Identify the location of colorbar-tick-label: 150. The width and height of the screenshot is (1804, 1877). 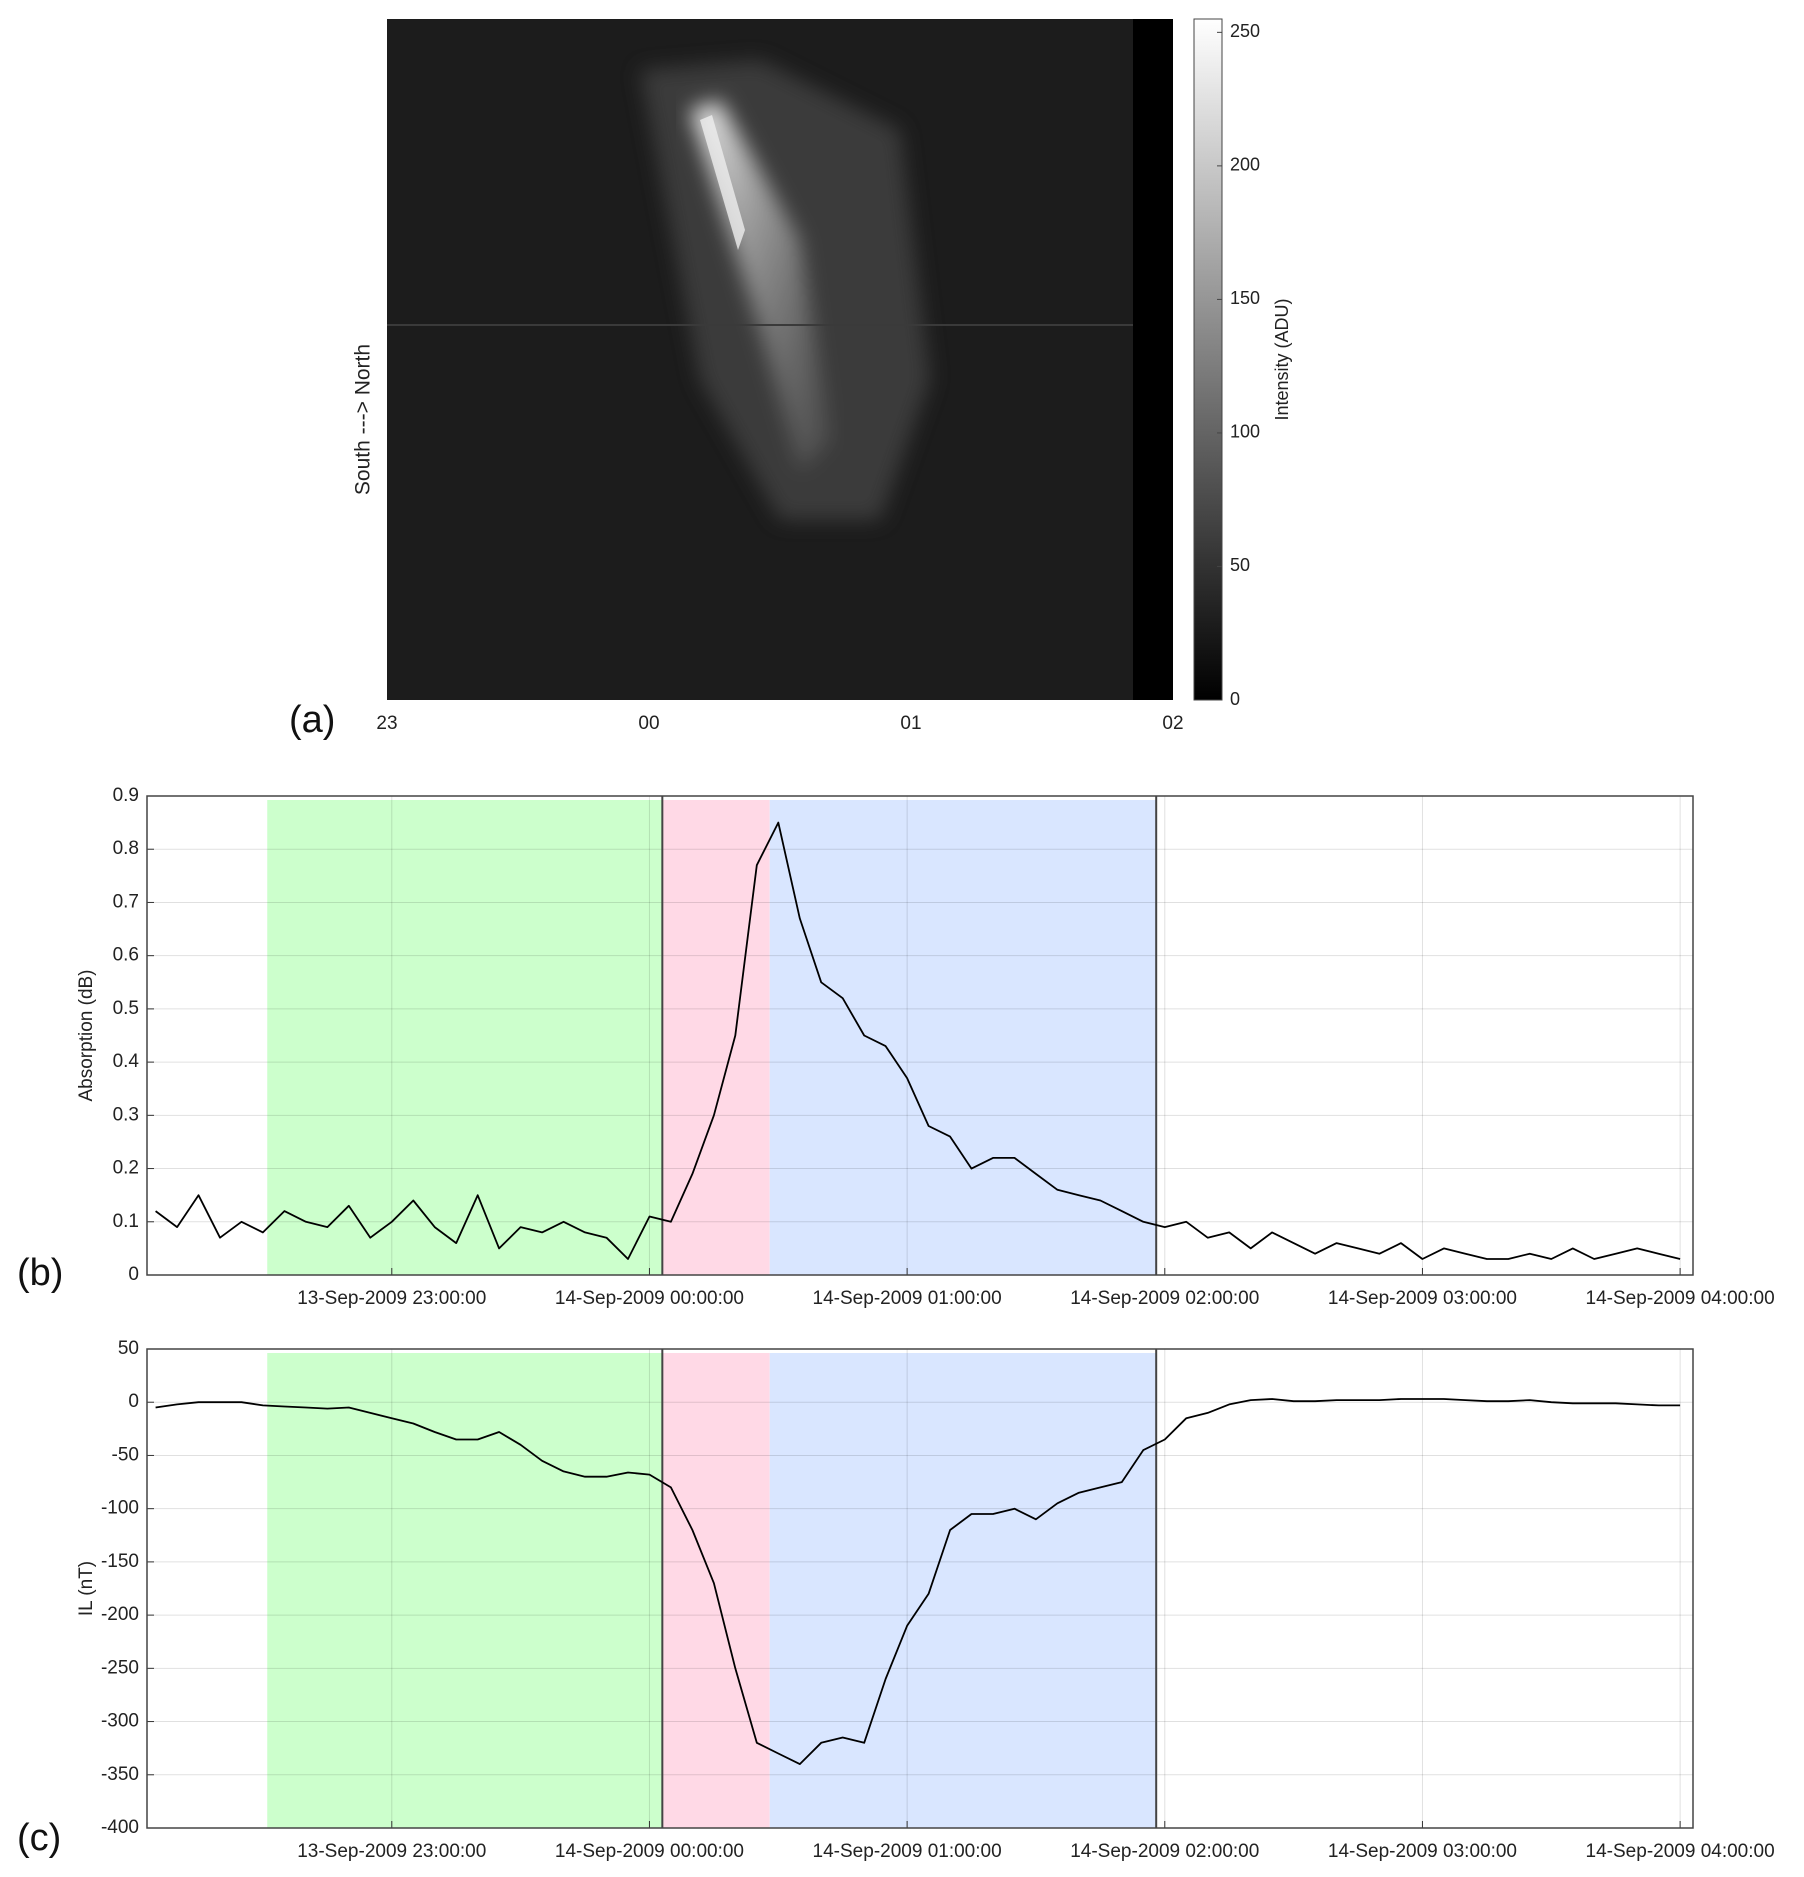
(1245, 298).